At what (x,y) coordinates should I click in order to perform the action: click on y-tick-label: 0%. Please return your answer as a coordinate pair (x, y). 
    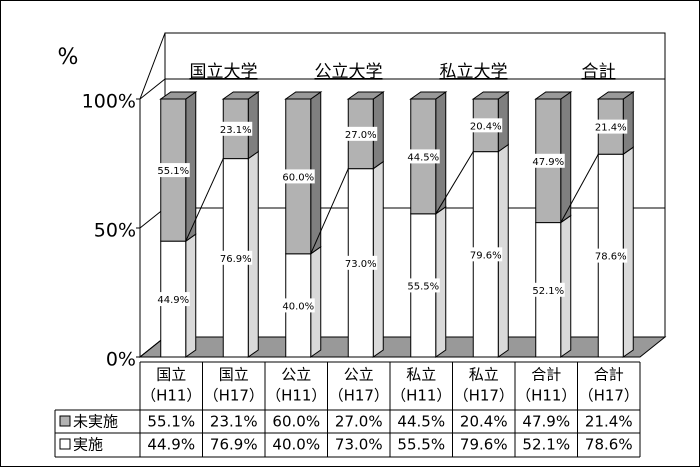
    Looking at the image, I should click on (121, 360).